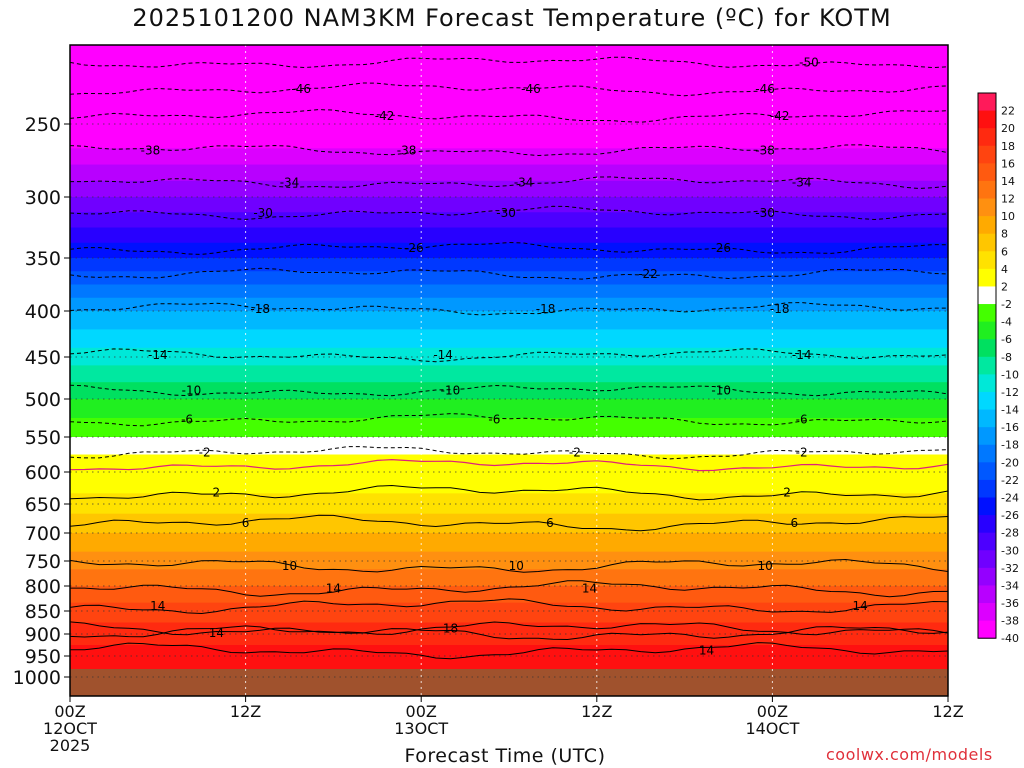 The height and width of the screenshot is (768, 1024). What do you see at coordinates (43, 657) in the screenshot?
I see `y-tick-label: 950` at bounding box center [43, 657].